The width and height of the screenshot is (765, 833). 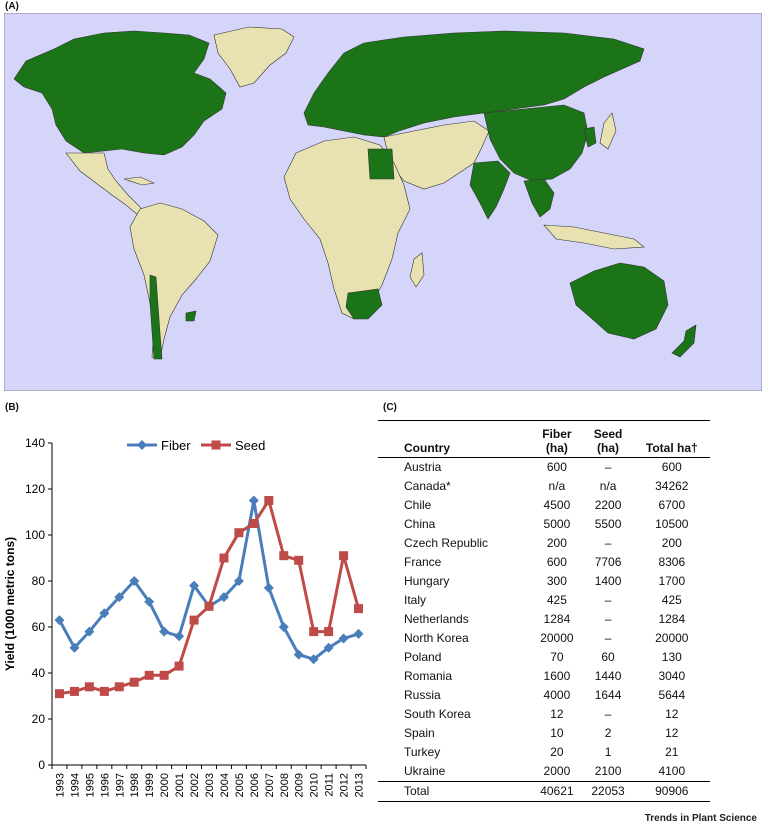 What do you see at coordinates (176, 445) in the screenshot?
I see `legend-label-fiber: Fiber` at bounding box center [176, 445].